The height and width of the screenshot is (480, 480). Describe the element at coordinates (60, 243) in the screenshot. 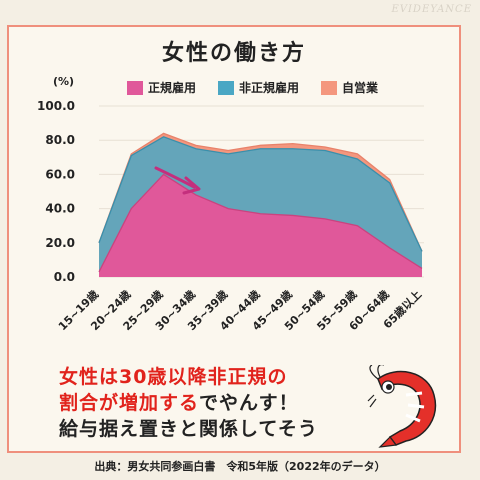

I see `y-tick-label: 20.0` at that location.